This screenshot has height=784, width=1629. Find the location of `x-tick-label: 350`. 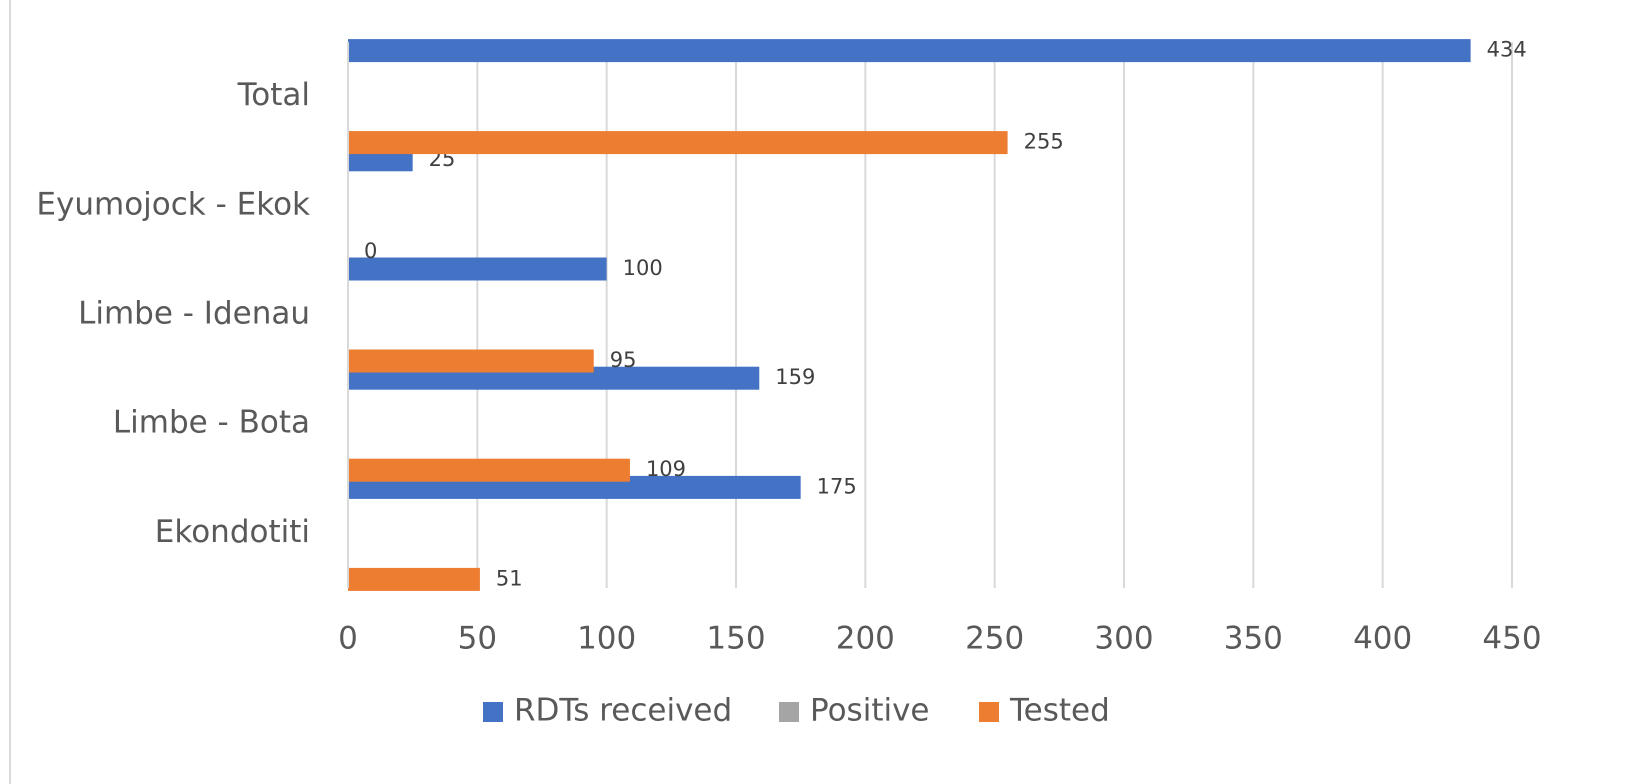

x-tick-label: 350 is located at coordinates (1253, 639).